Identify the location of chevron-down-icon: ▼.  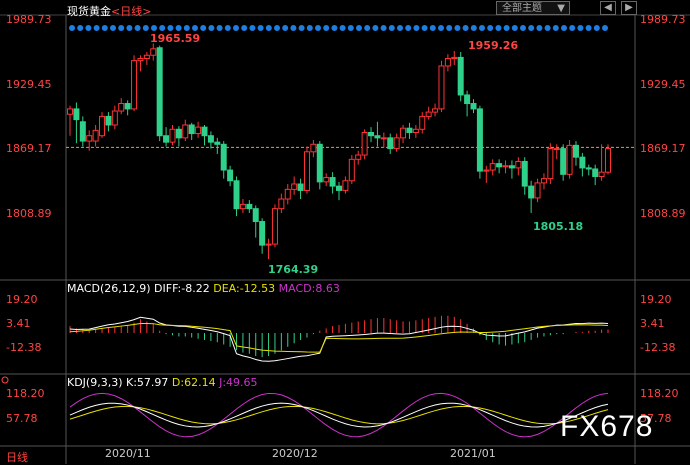
(561, 8).